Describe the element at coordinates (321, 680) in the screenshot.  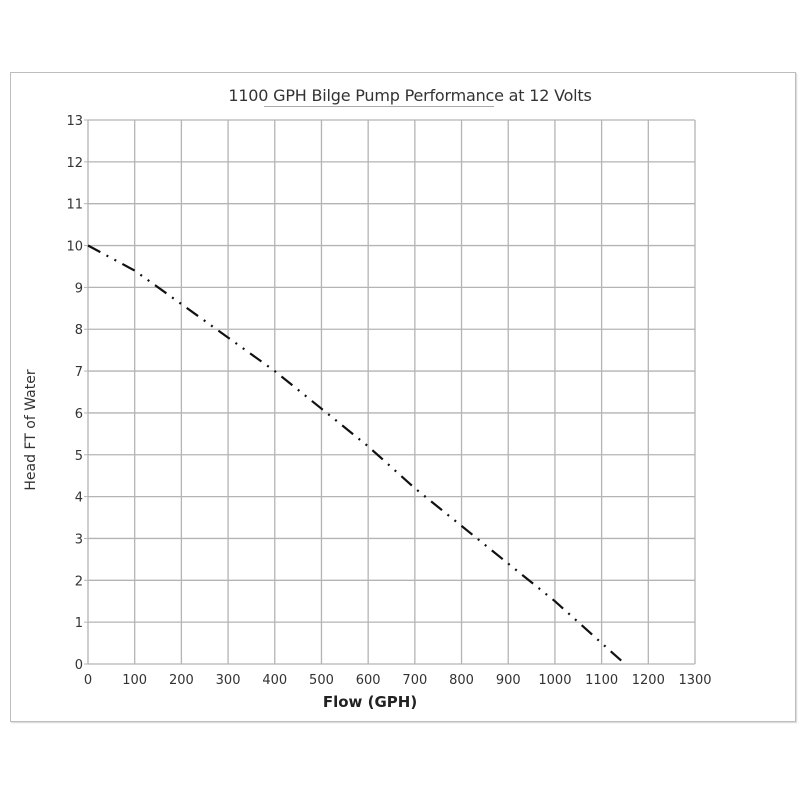
I see `x-tick-label: 500` at that location.